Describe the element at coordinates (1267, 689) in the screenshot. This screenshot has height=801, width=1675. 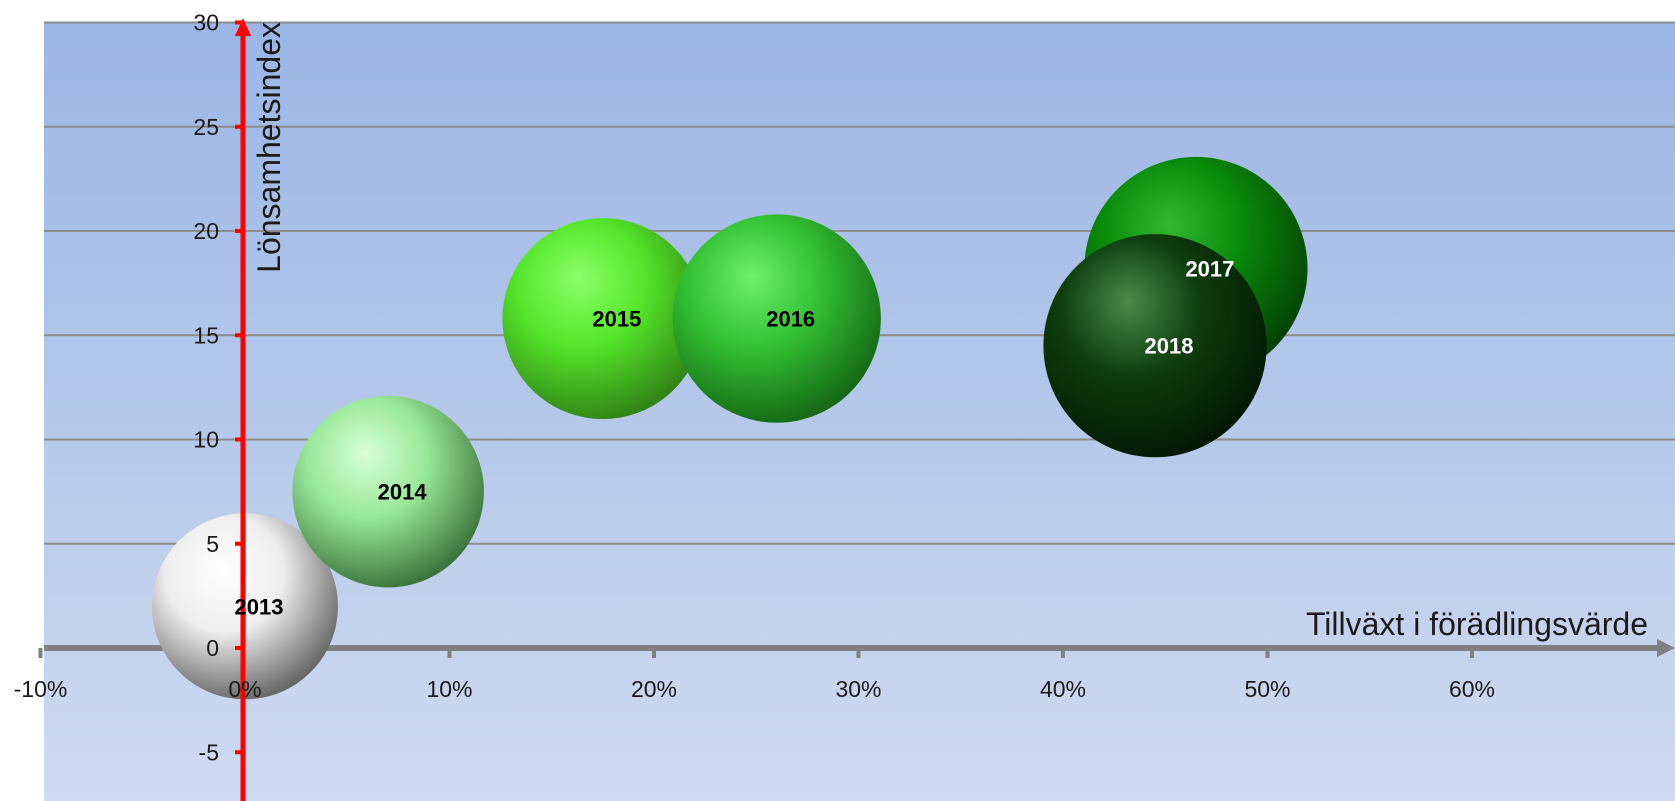
I see `x-tick-label: 50%` at that location.